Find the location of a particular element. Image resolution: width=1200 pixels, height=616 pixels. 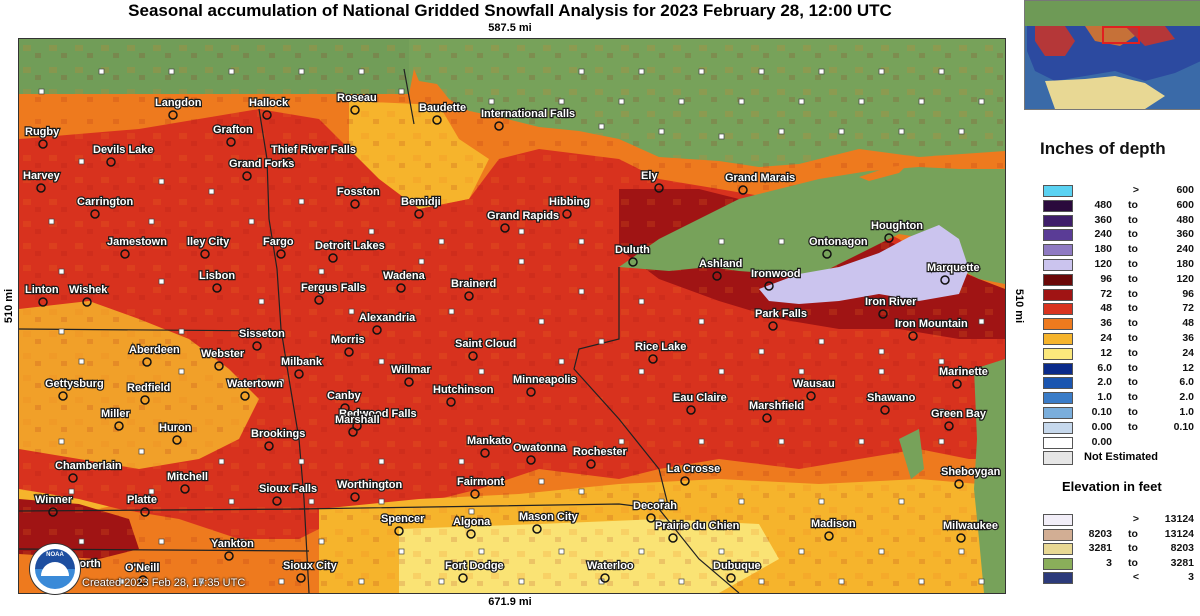

elevation-swatch is located at coordinates (1058, 534).